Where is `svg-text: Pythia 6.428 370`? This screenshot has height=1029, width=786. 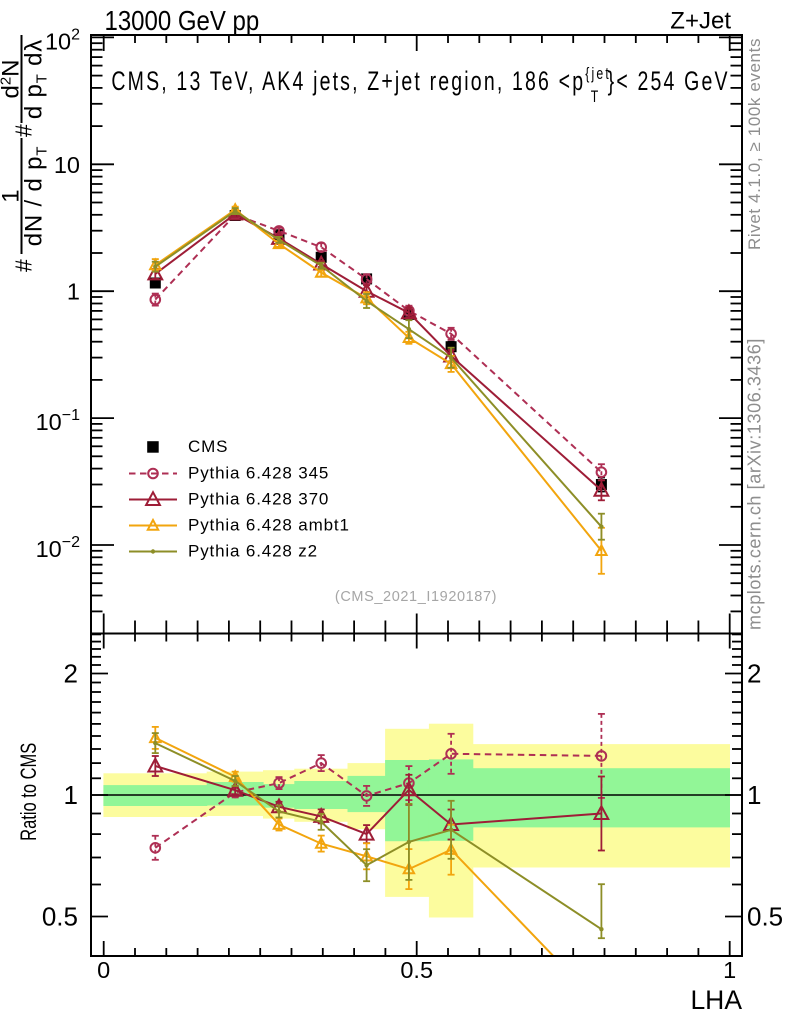 svg-text: Pythia 6.428 370 is located at coordinates (258, 498).